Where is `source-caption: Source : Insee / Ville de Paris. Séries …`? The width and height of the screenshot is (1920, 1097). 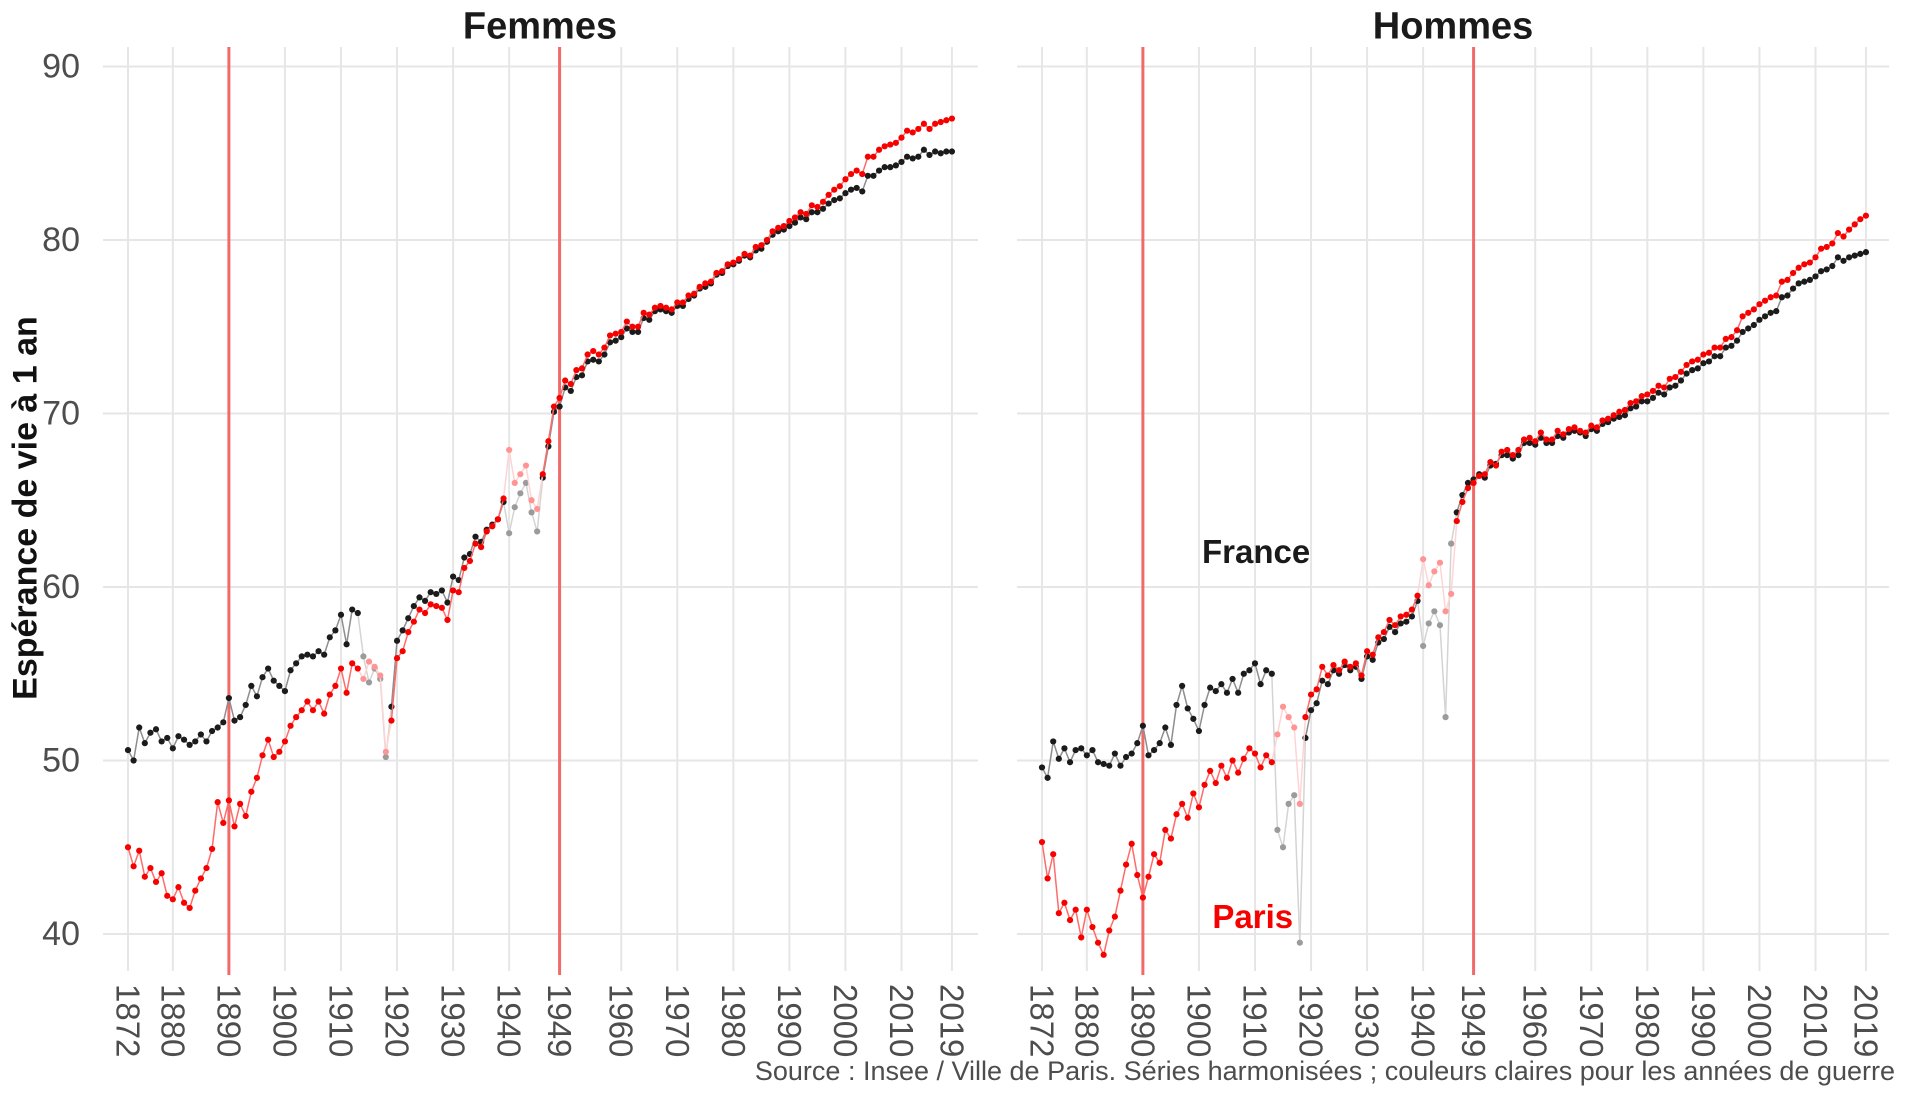 source-caption: Source : Insee / Ville de Paris. Séries … is located at coordinates (1324, 1071).